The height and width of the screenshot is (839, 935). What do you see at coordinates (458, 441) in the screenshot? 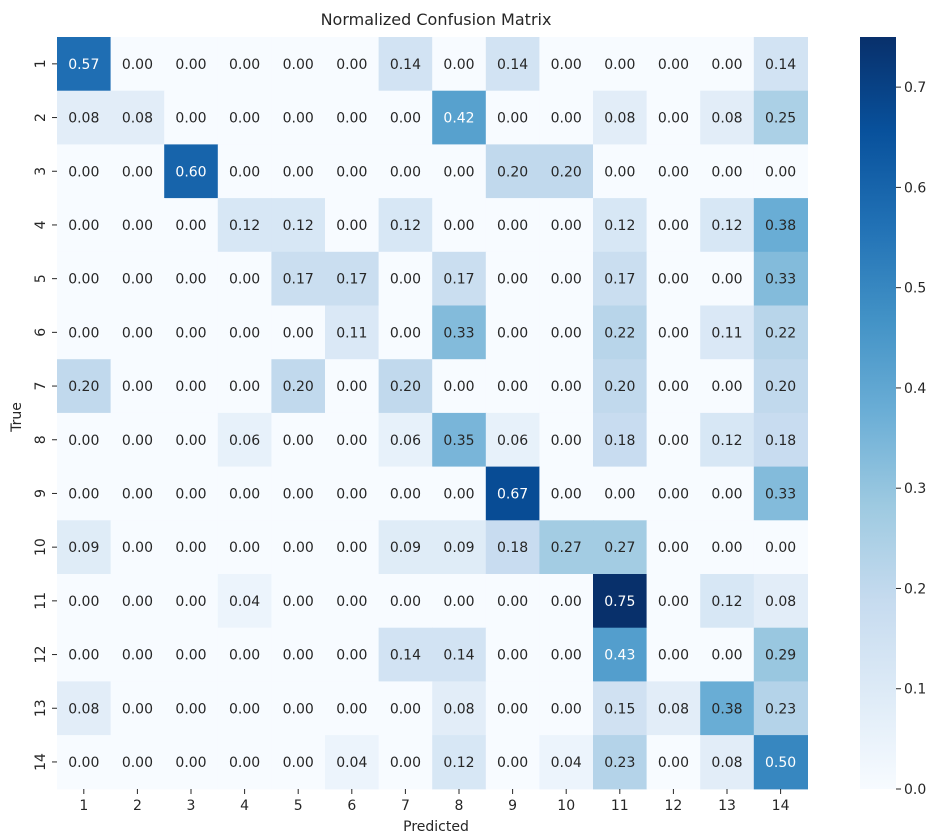
I see `cell-value-label: 0.35` at bounding box center [458, 441].